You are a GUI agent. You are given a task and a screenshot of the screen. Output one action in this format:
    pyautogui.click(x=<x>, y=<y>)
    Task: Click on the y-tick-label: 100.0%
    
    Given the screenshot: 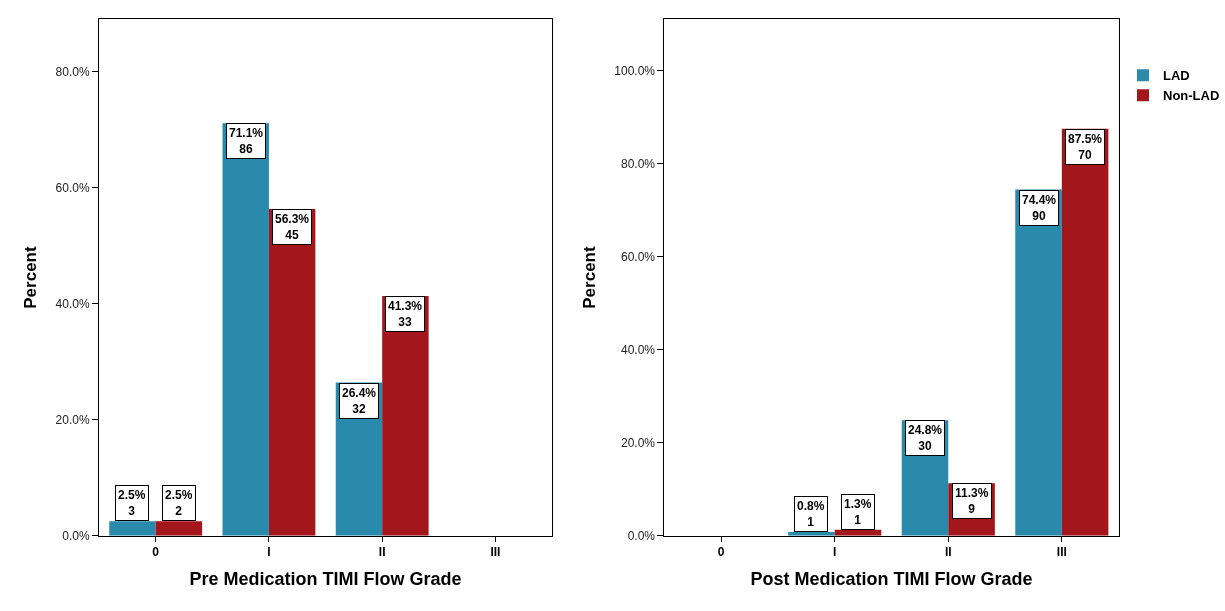 What is the action you would take?
    pyautogui.click(x=635, y=70)
    